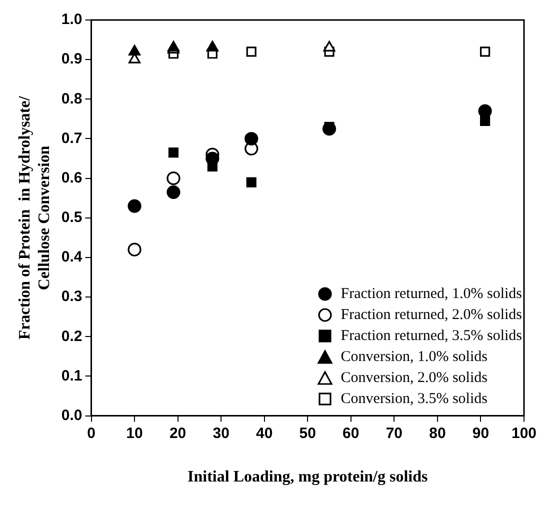  I want to click on x-tick-label: 40, so click(264, 433).